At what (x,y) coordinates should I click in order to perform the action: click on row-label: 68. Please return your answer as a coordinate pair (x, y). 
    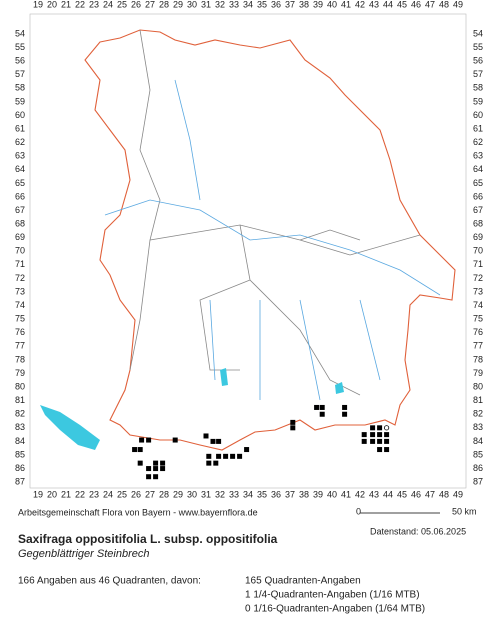
    Looking at the image, I should click on (20, 223).